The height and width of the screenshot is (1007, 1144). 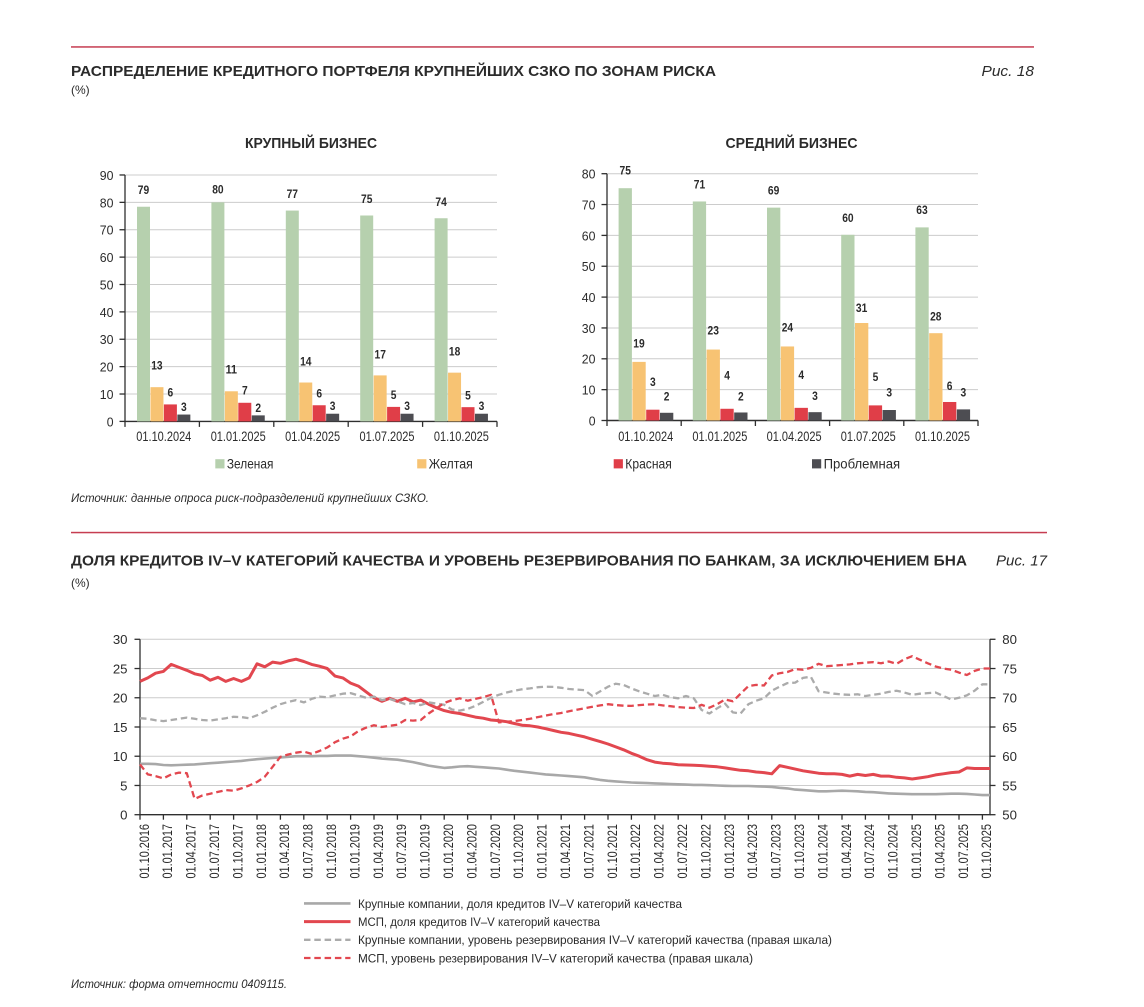 What do you see at coordinates (822, 851) in the screenshot?
I see `svg-text: 01.01.2024` at bounding box center [822, 851].